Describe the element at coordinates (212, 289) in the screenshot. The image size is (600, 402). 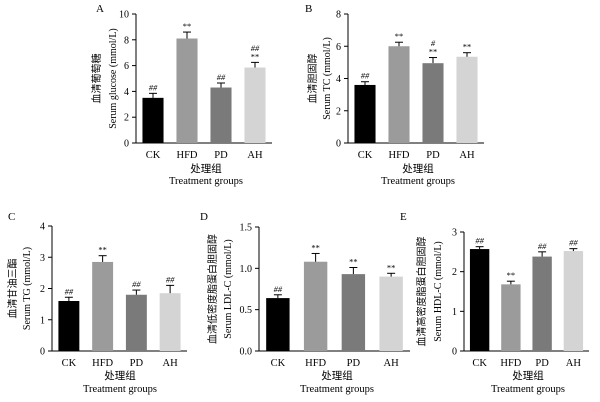
I see `y-axis-title-cn: 血清低密度脂蛋白胆固醇` at that location.